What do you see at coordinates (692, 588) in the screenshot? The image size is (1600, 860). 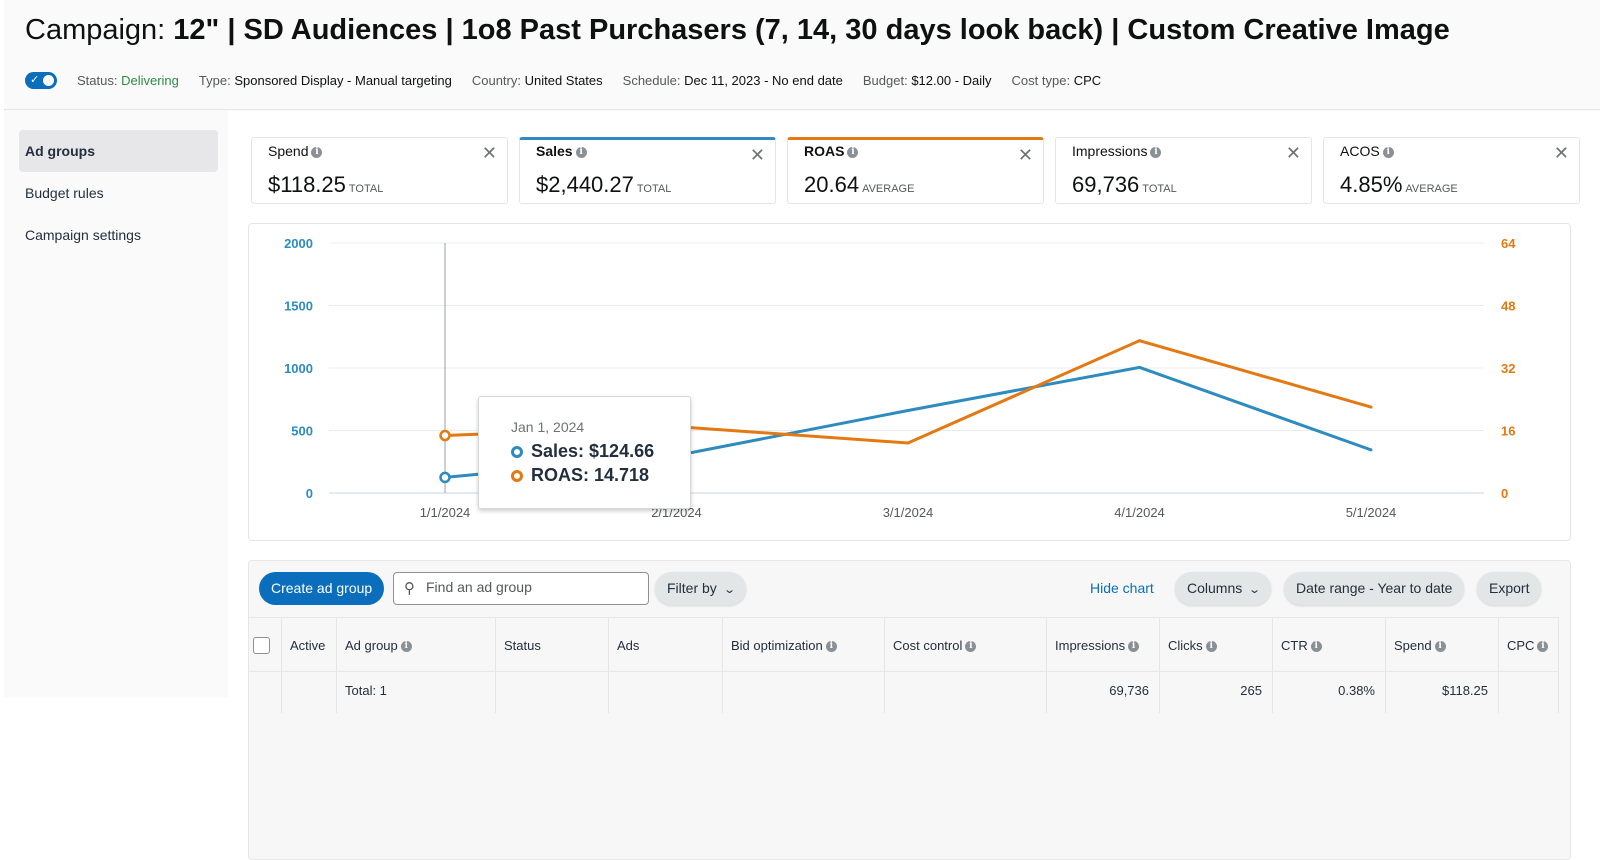 I see `filter-label: Filter by` at bounding box center [692, 588].